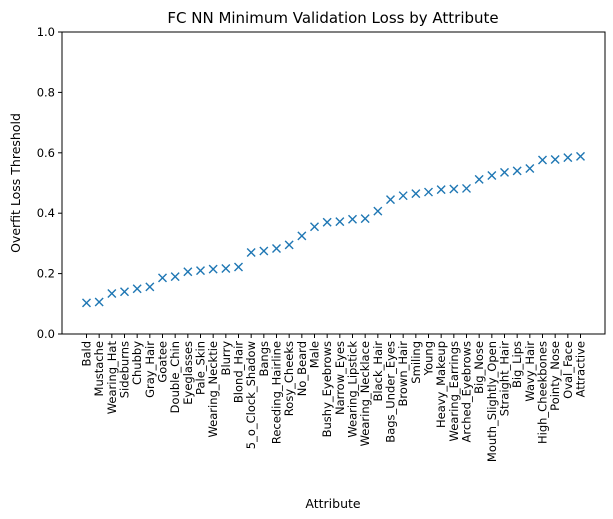 This screenshot has height=519, width=613. What do you see at coordinates (505, 379) in the screenshot?
I see `x-tick-label: Straight_Hair` at bounding box center [505, 379].